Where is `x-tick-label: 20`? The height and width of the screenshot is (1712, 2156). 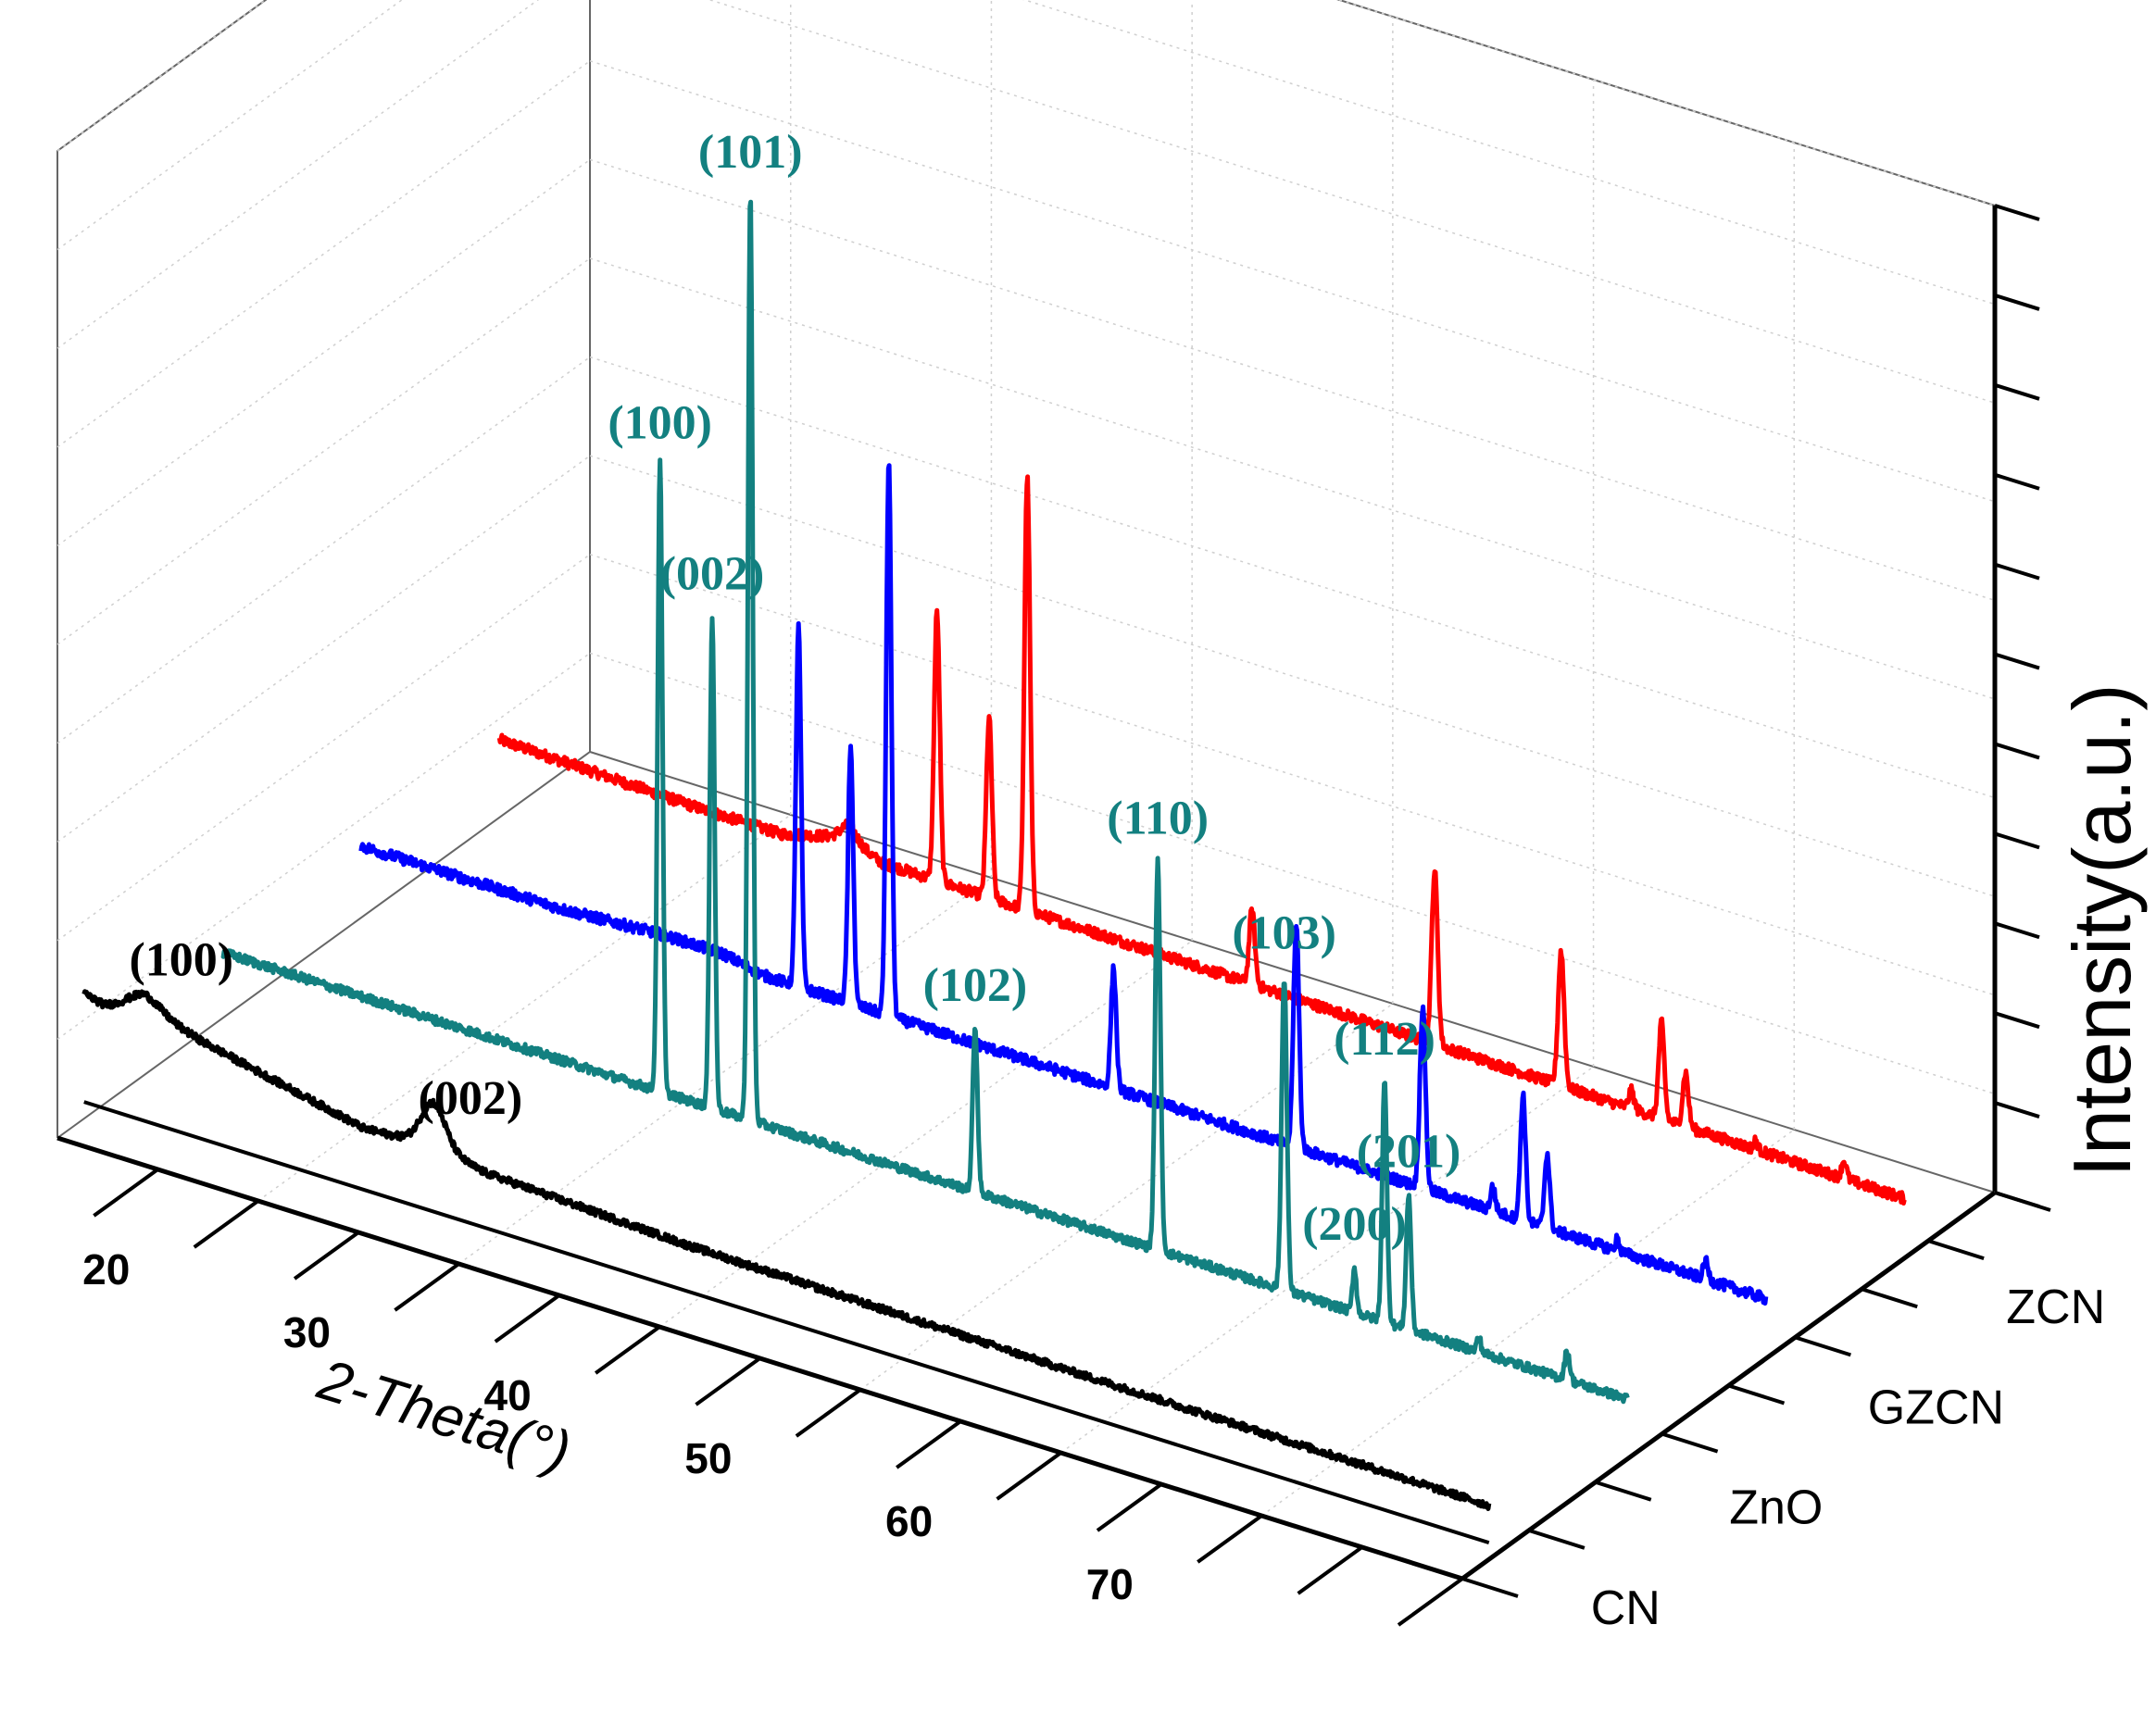 x-tick-label: 20 is located at coordinates (106, 1269).